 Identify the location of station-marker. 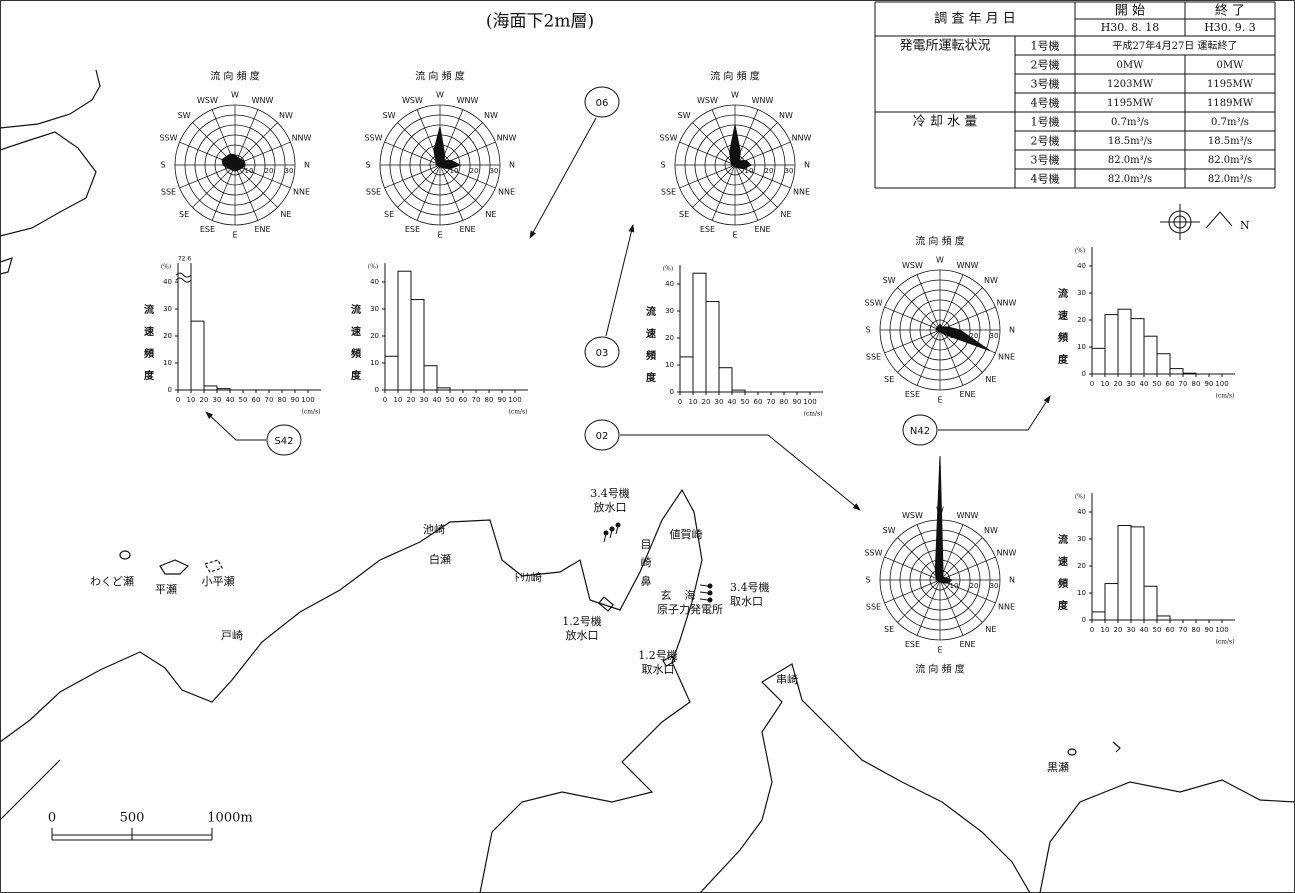
(284, 440).